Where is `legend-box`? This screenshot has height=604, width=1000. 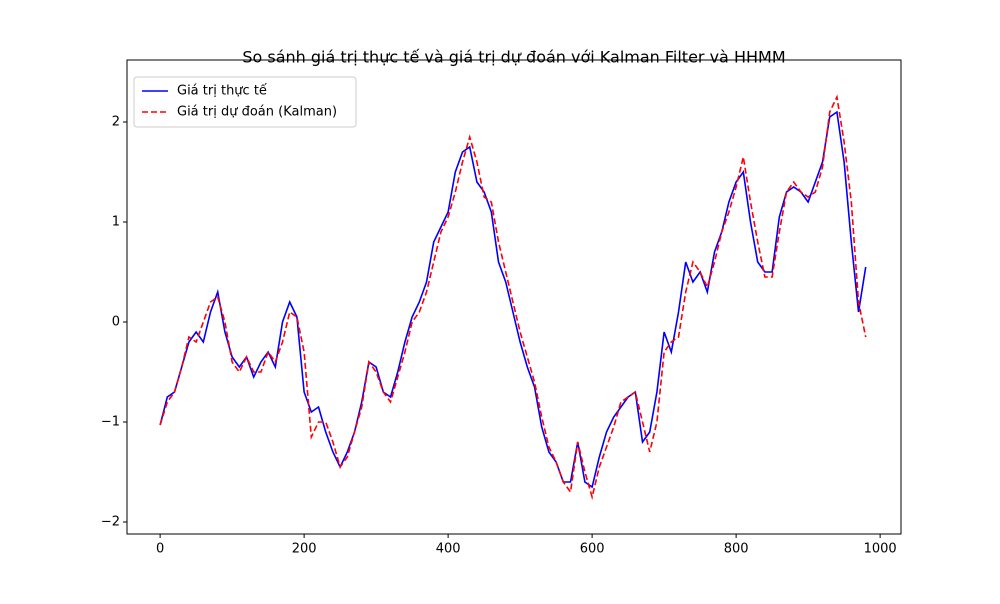
legend-box is located at coordinates (245, 102).